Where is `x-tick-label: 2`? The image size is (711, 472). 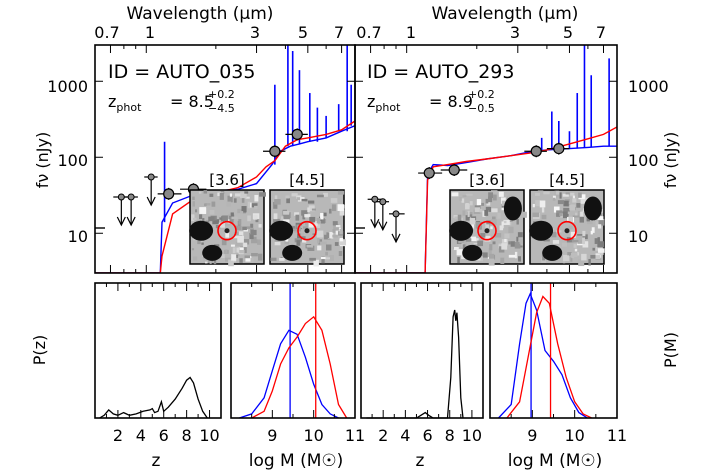 x-tick-label: 2 is located at coordinates (383, 435).